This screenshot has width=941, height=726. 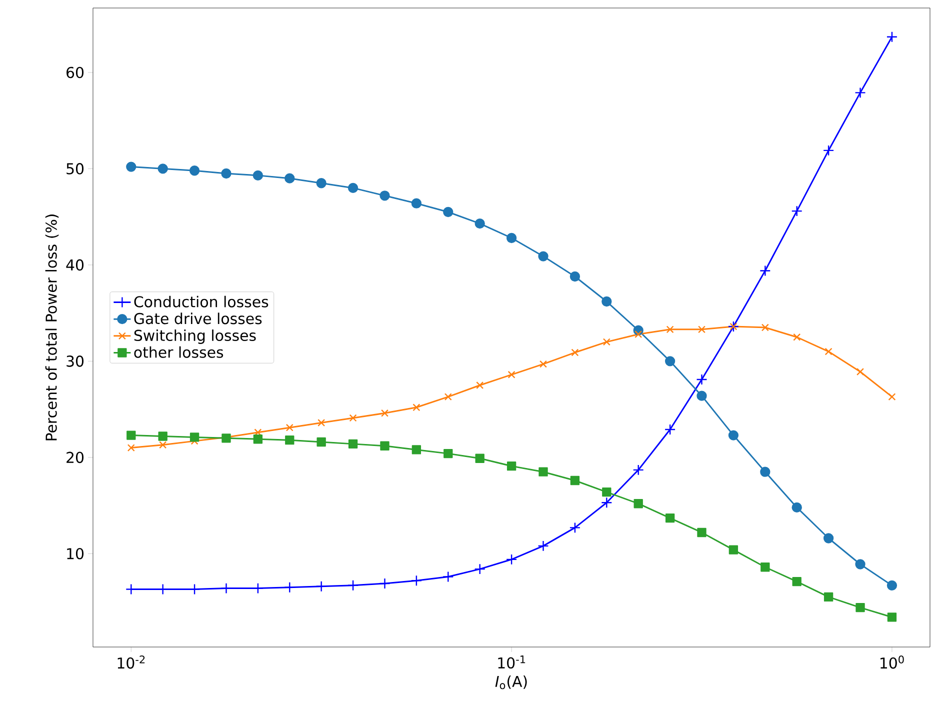 I want to click on legend-label: Switching losses, so click(x=195, y=337).